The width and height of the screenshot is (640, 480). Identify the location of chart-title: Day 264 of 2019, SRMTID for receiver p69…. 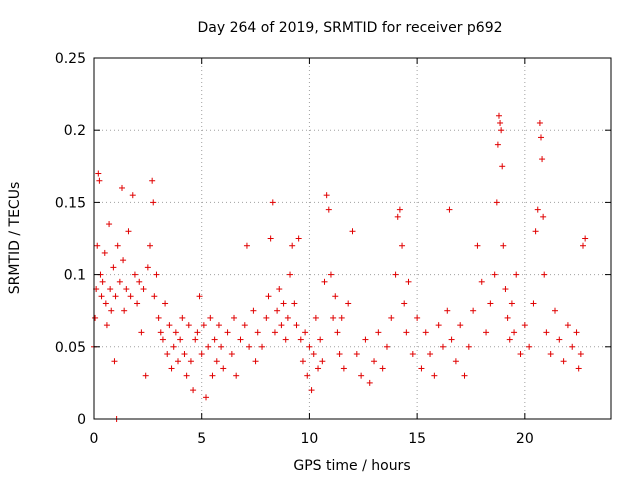
(349, 28).